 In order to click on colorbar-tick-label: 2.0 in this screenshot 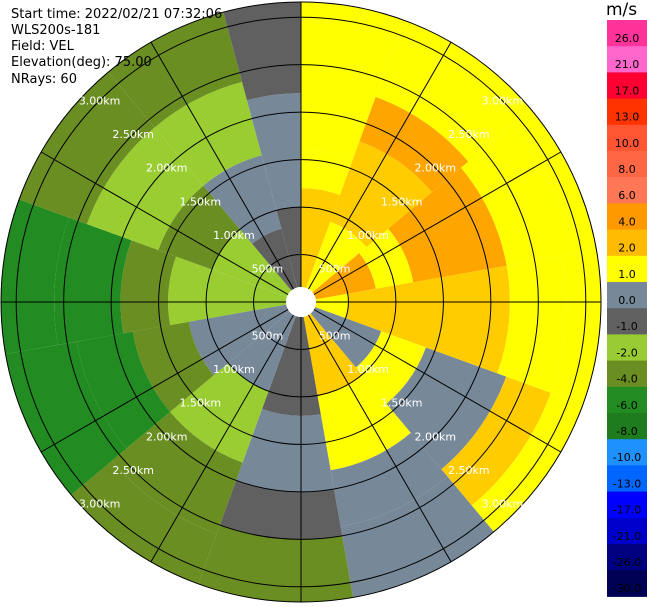, I will do `click(627, 248)`.